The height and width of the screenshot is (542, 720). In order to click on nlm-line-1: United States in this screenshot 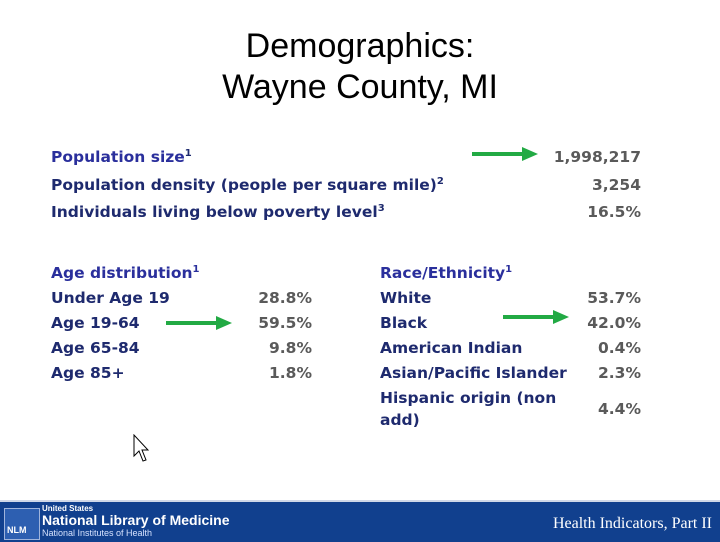, I will do `click(68, 508)`.